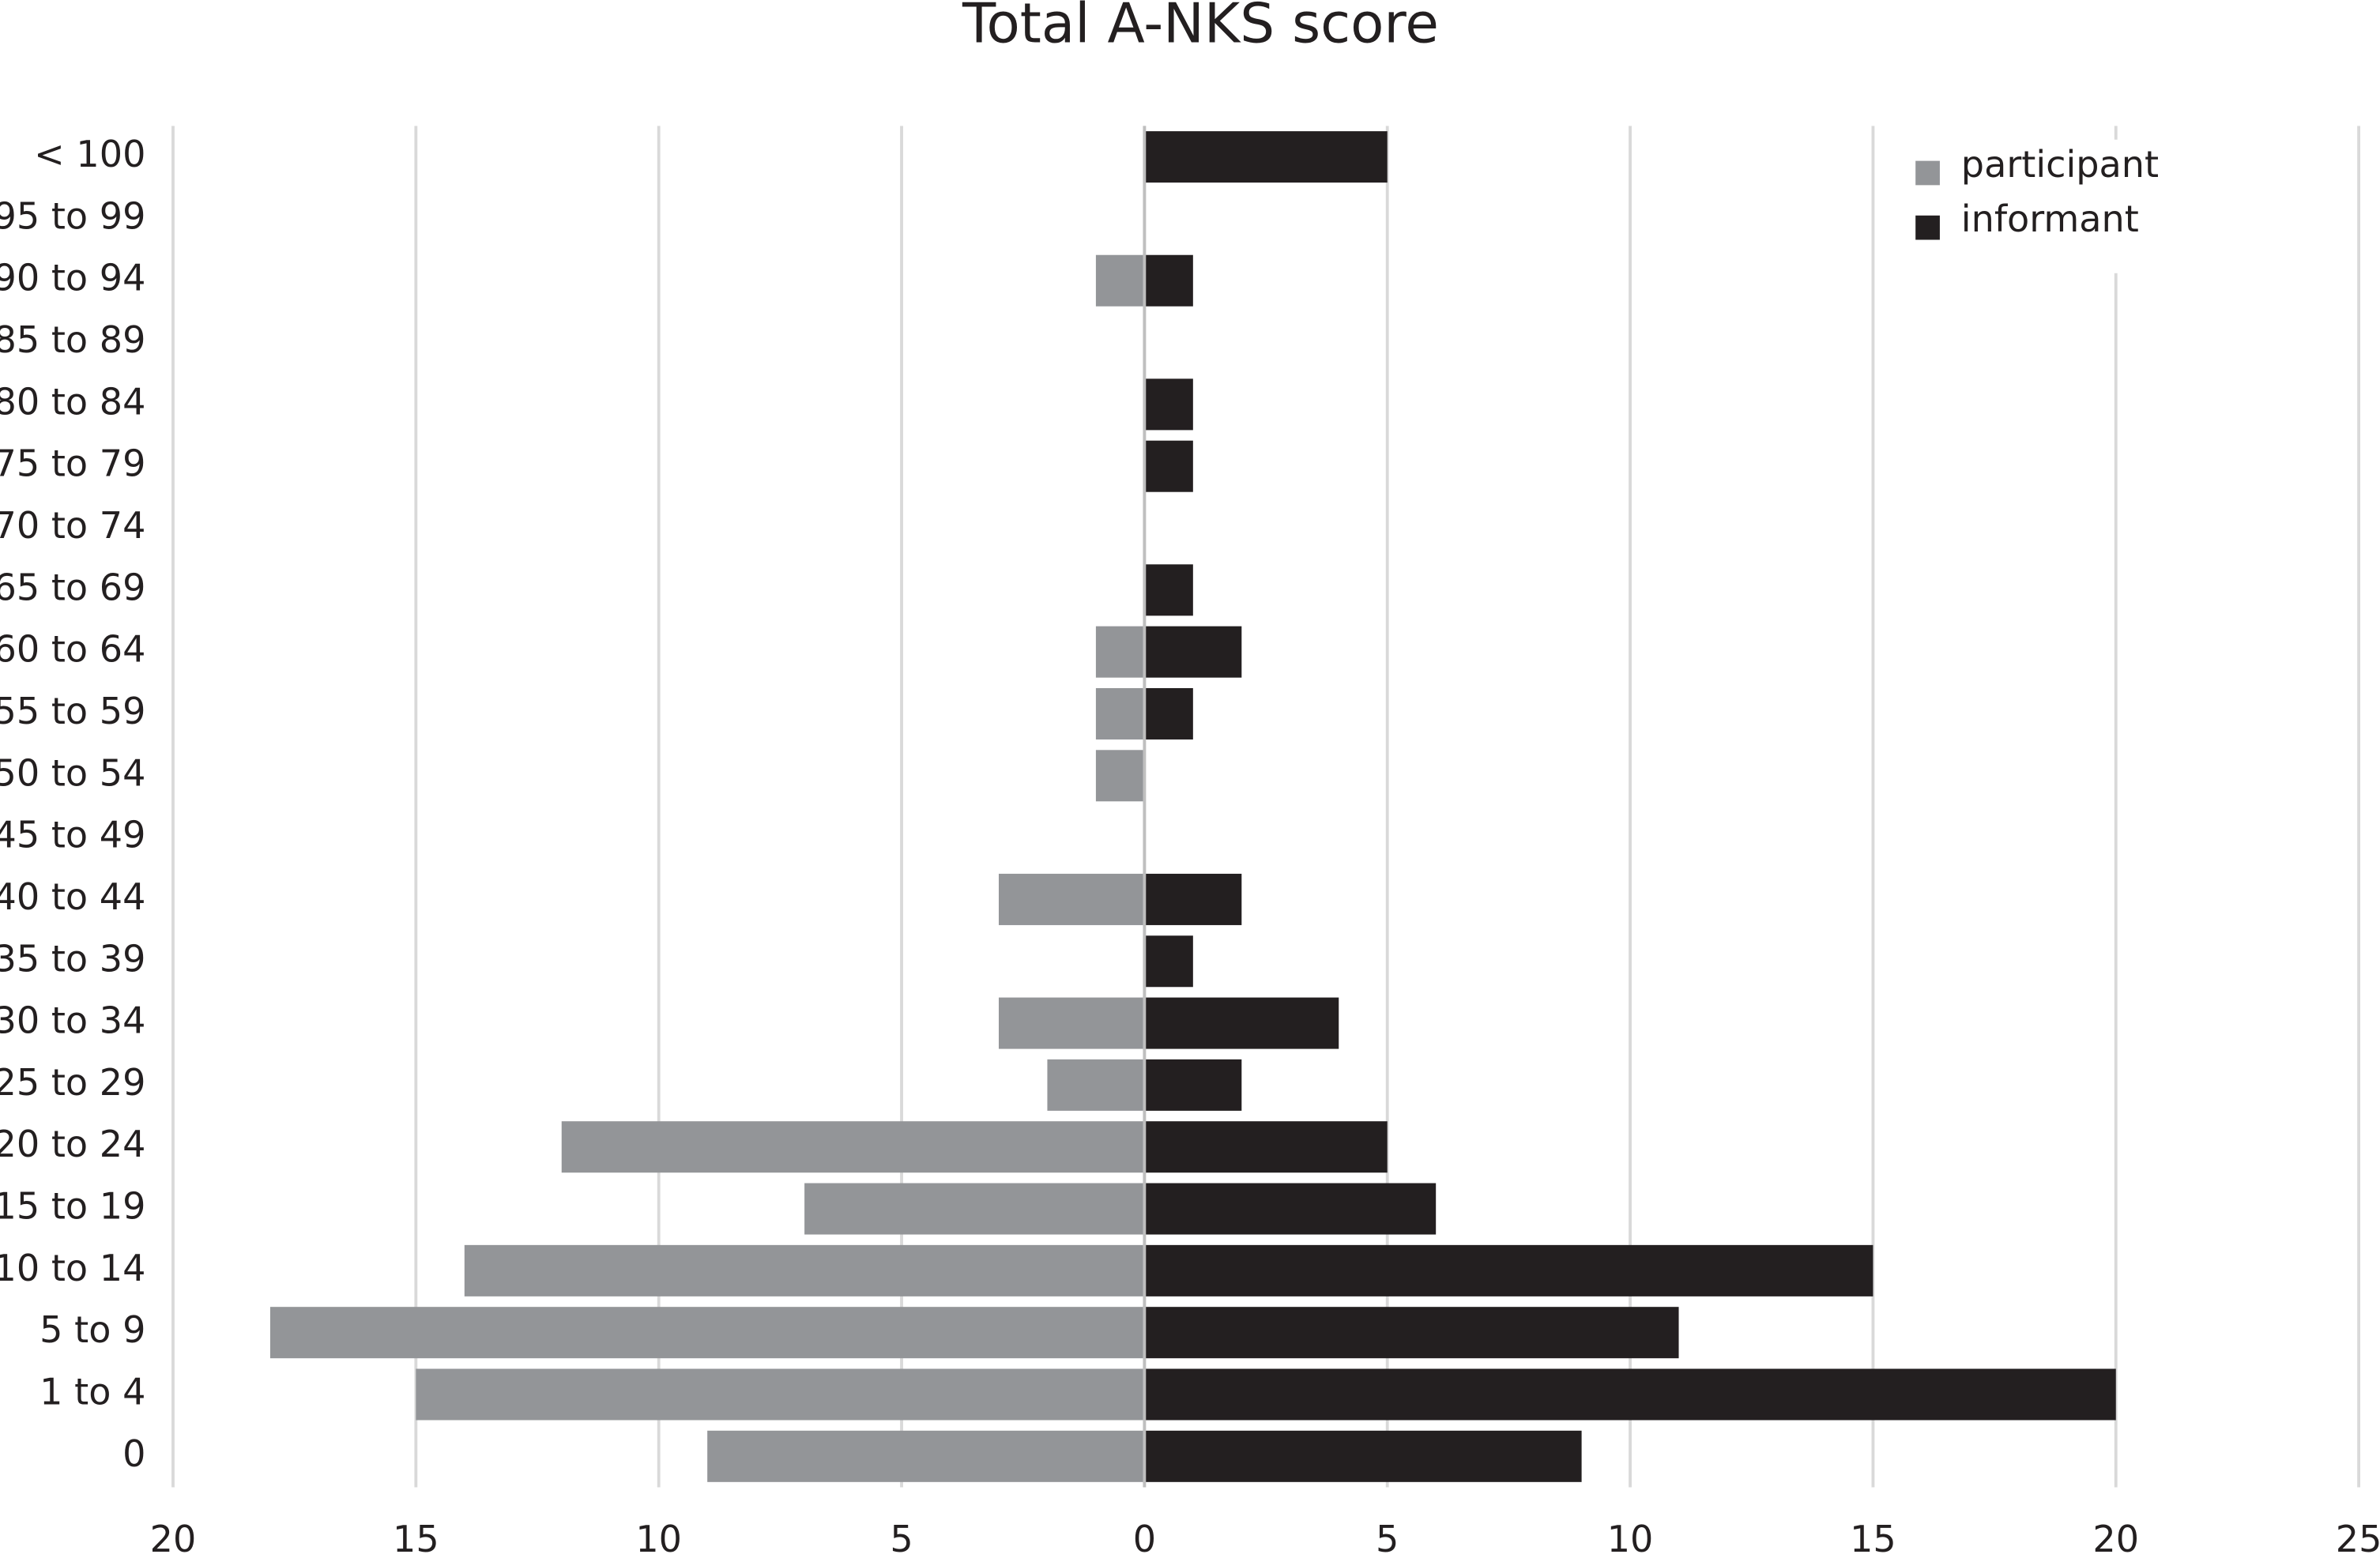 This screenshot has width=2380, height=1558. What do you see at coordinates (72, 1207) in the screenshot?
I see `y-tick-label: 15 to 19` at bounding box center [72, 1207].